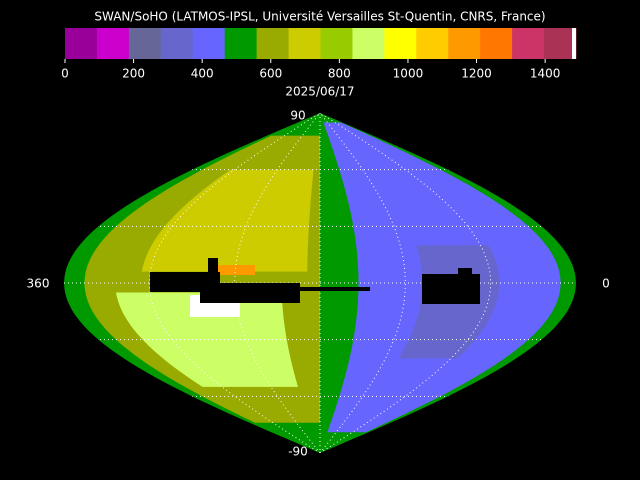 This screenshot has height=480, width=640. I want to click on bright-spot, so click(235, 270).